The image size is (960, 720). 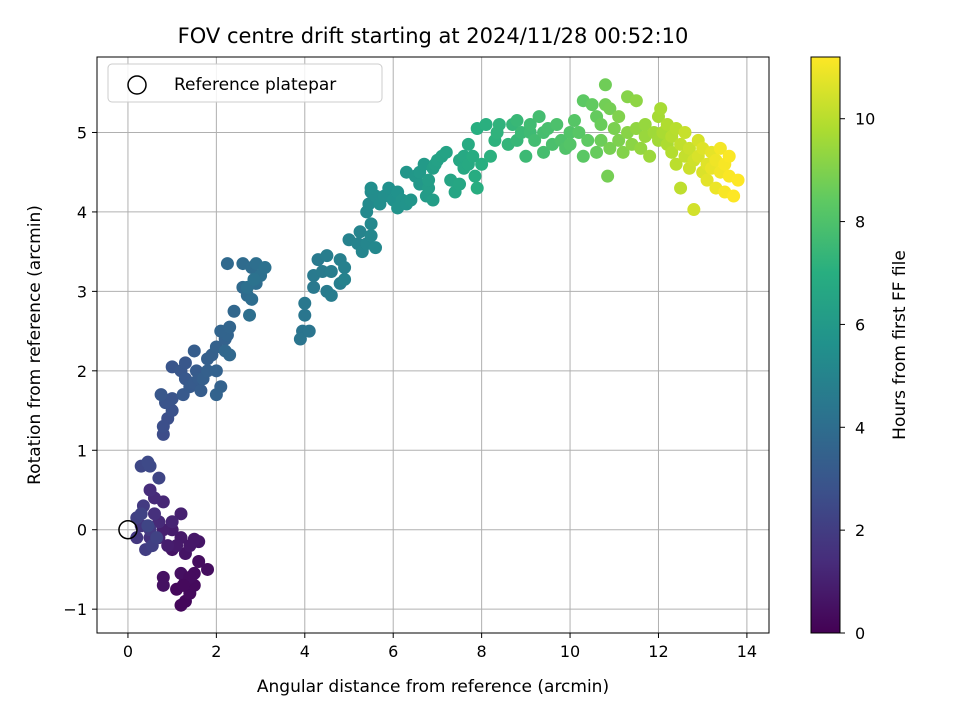 What do you see at coordinates (82, 132) in the screenshot?
I see `y-tick-label: 5` at bounding box center [82, 132].